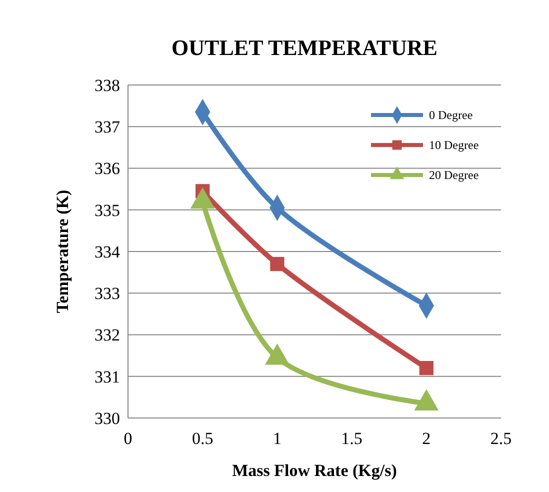 The height and width of the screenshot is (492, 549). I want to click on legend-label: 0 Degree, so click(451, 115).